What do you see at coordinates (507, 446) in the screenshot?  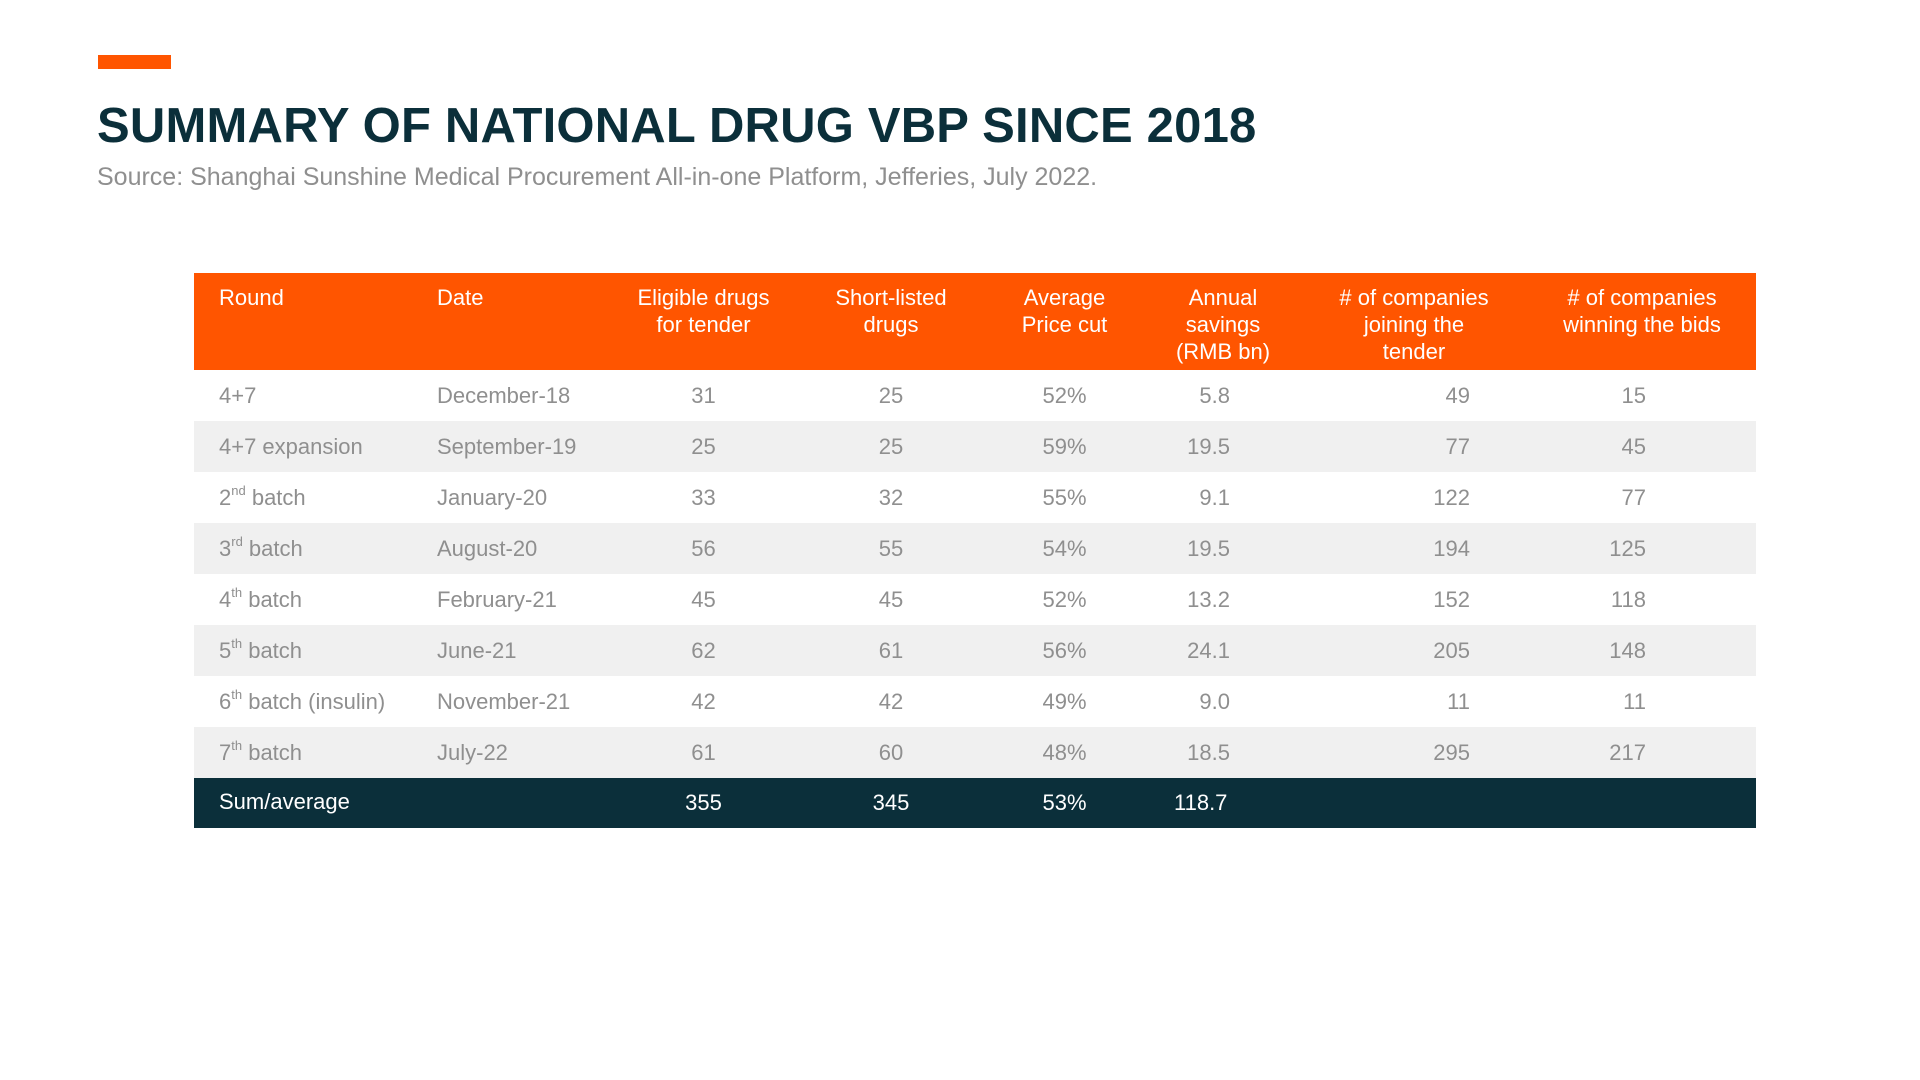 I see `cell-date: September-19` at bounding box center [507, 446].